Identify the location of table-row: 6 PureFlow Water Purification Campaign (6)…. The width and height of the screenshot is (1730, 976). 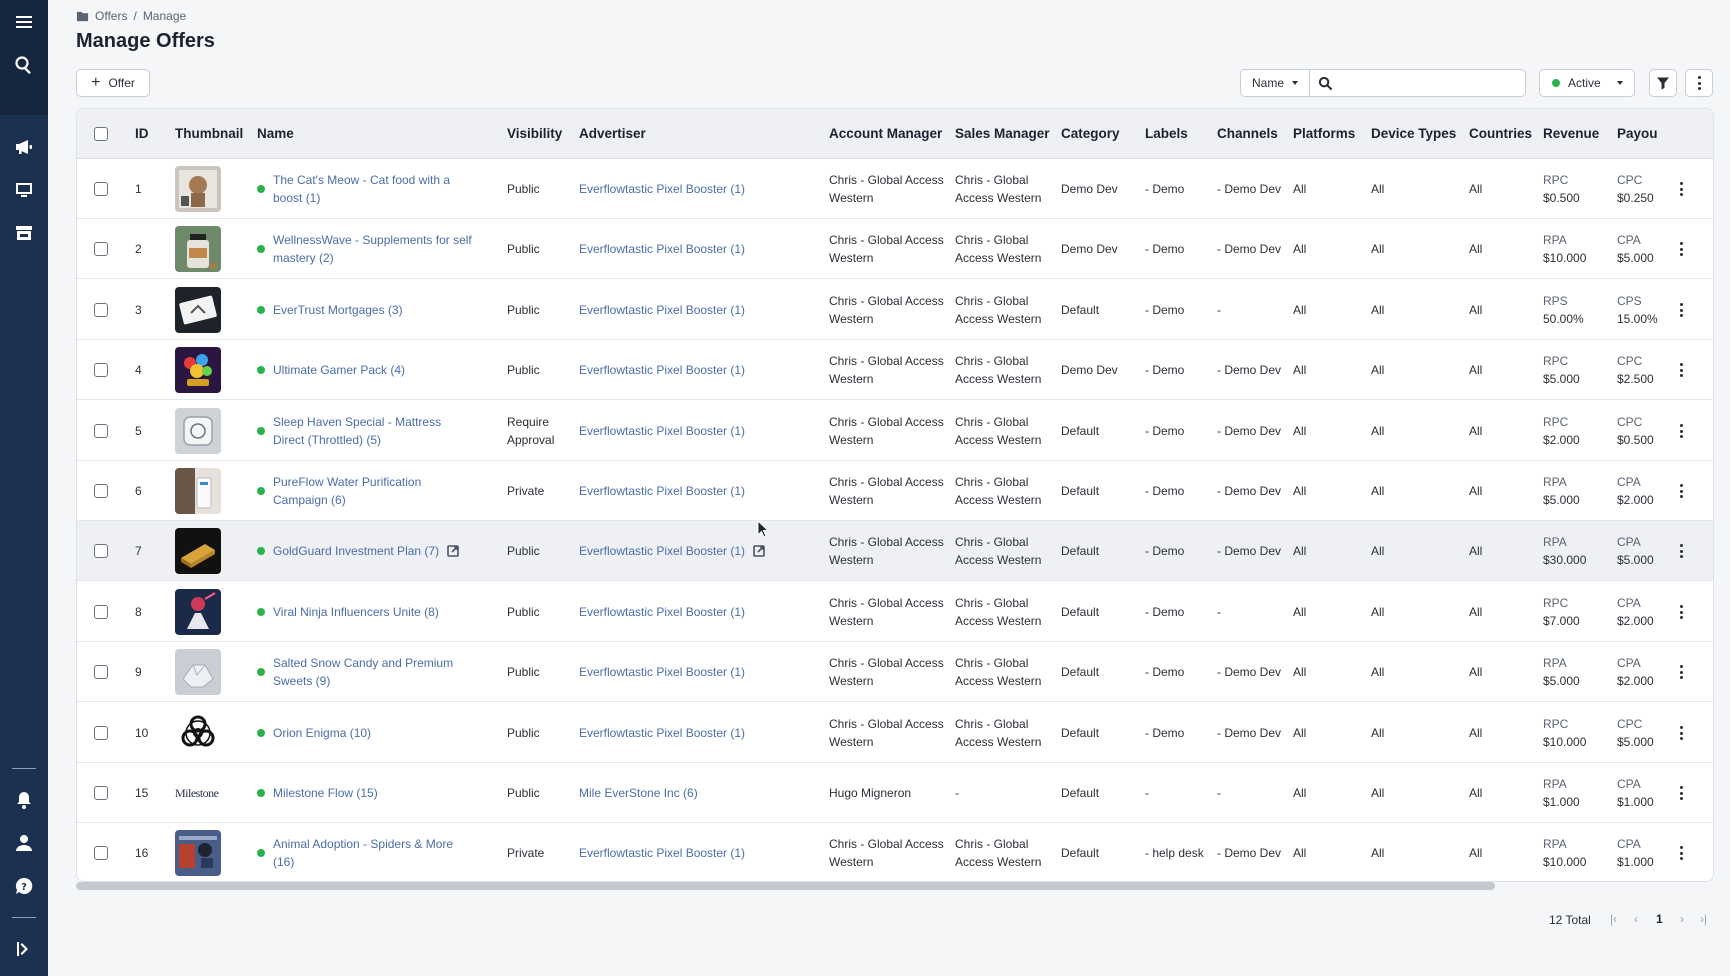
(895, 491).